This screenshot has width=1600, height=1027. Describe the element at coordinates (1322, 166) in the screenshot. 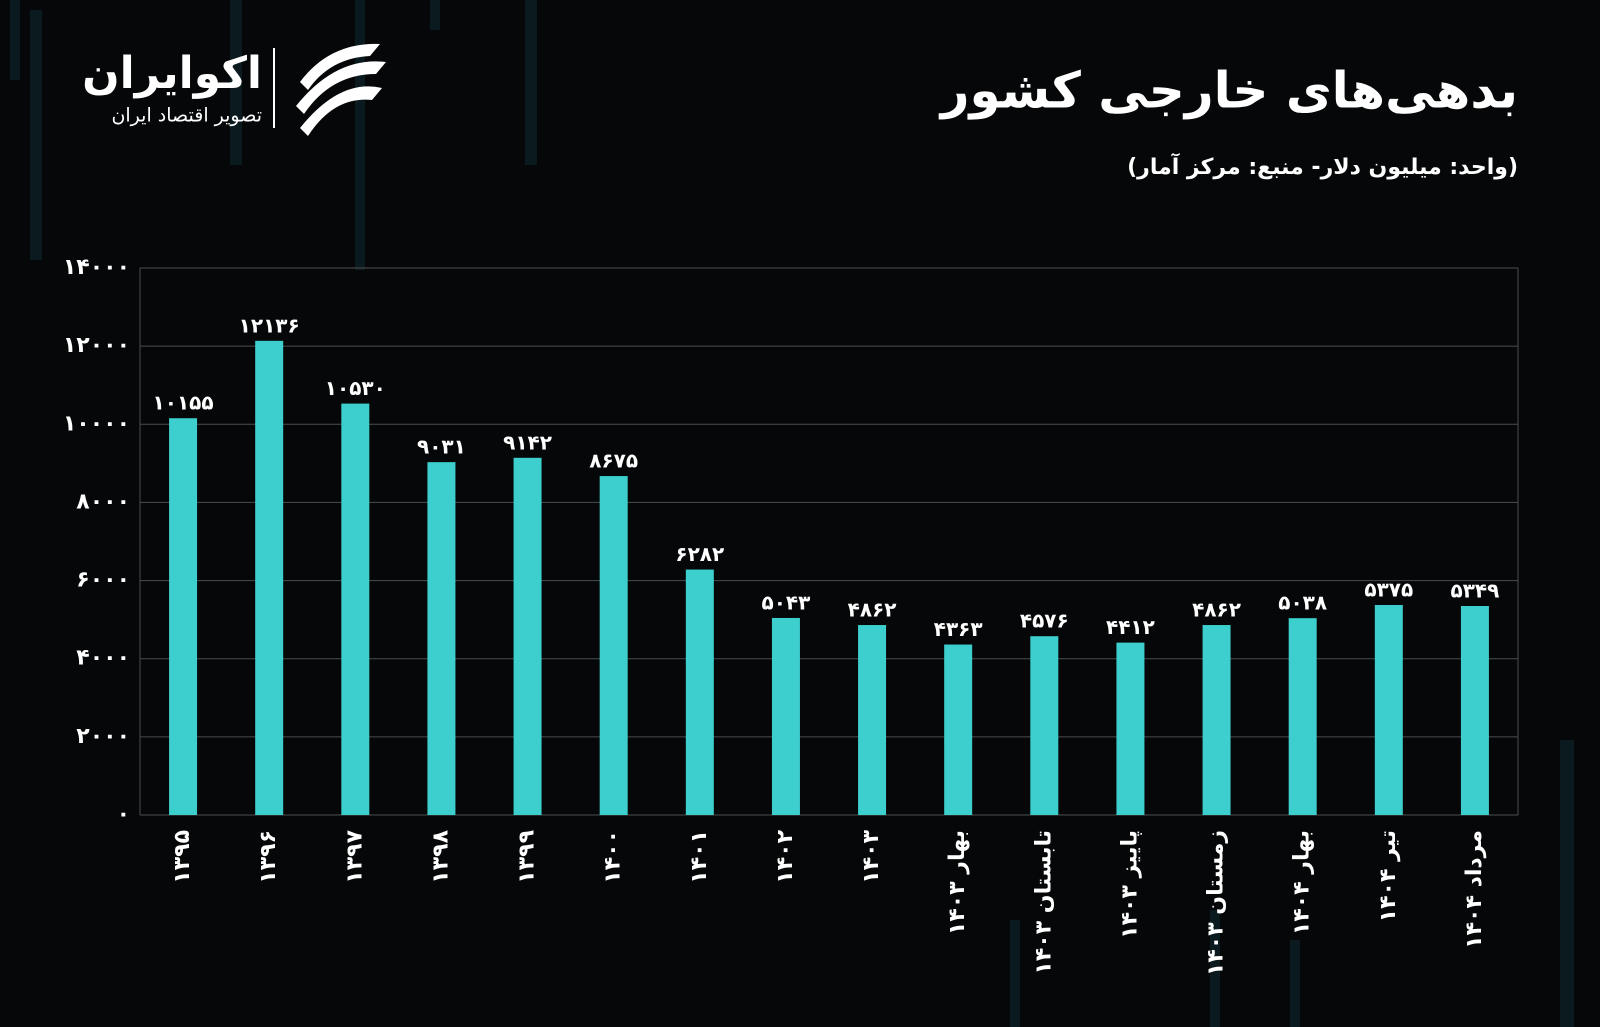

I see `chart-subtitle: (واحد: میلیون دلار- منبع: مرکز آمار)` at that location.